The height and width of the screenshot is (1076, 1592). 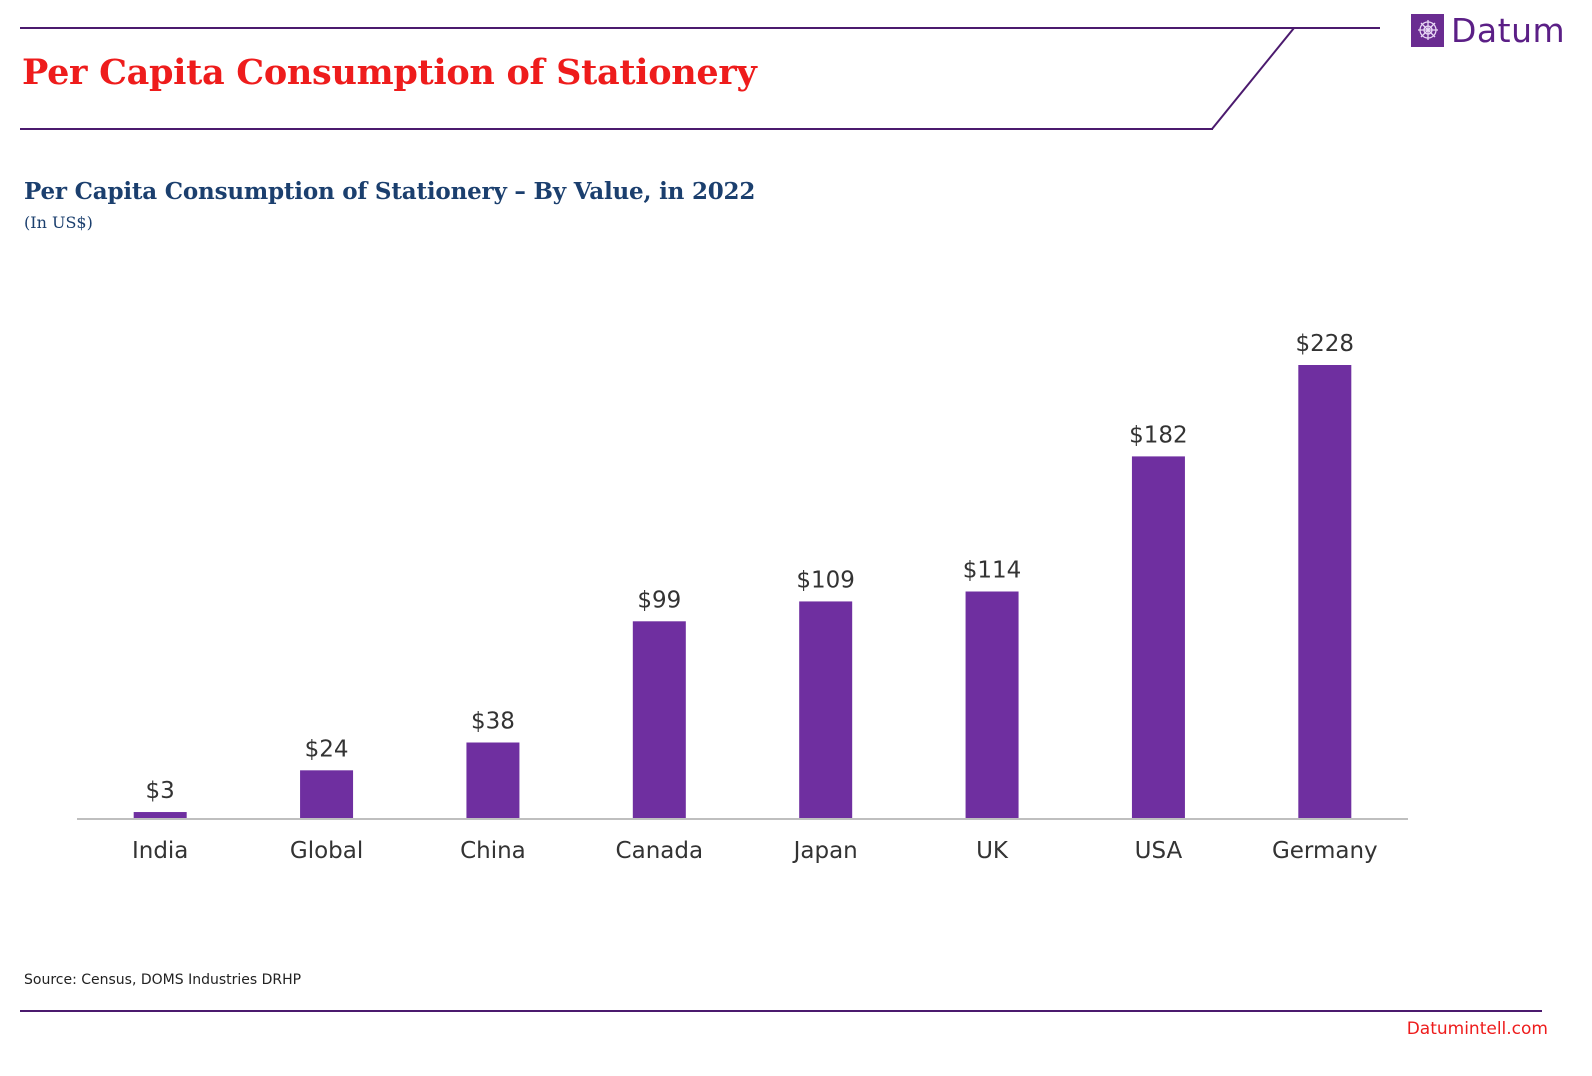 What do you see at coordinates (326, 851) in the screenshot?
I see `category-label-global: Global` at bounding box center [326, 851].